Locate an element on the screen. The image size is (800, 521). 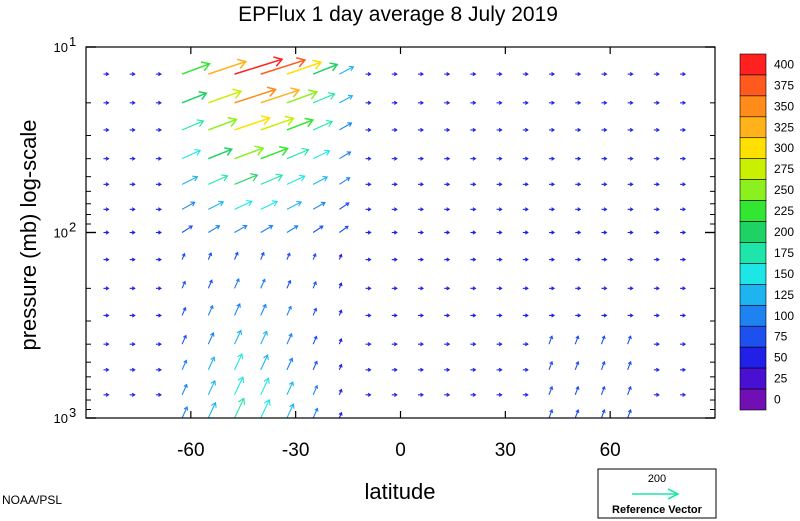
y-tick-exponent: 2 is located at coordinates (72, 227).